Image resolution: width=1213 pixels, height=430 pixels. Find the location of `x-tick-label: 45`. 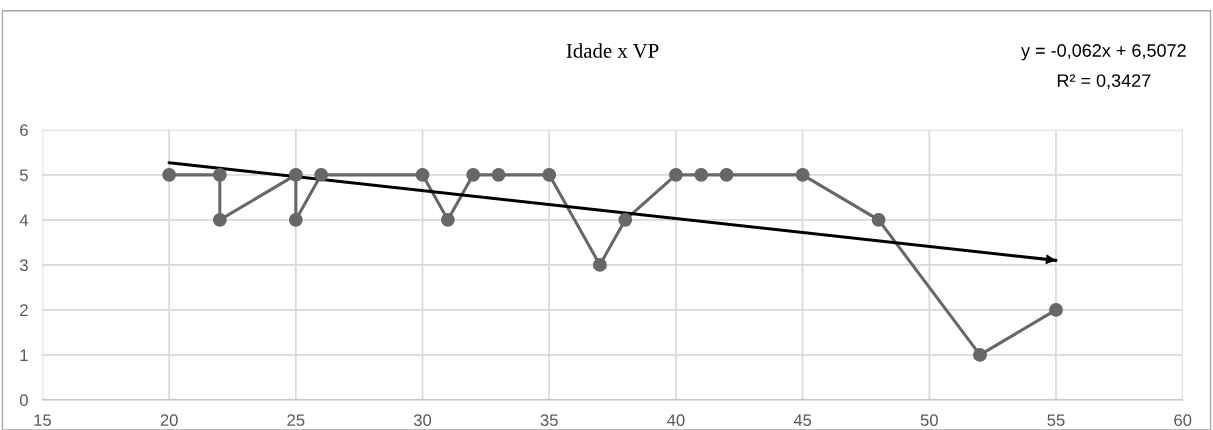

x-tick-label: 45 is located at coordinates (802, 420).